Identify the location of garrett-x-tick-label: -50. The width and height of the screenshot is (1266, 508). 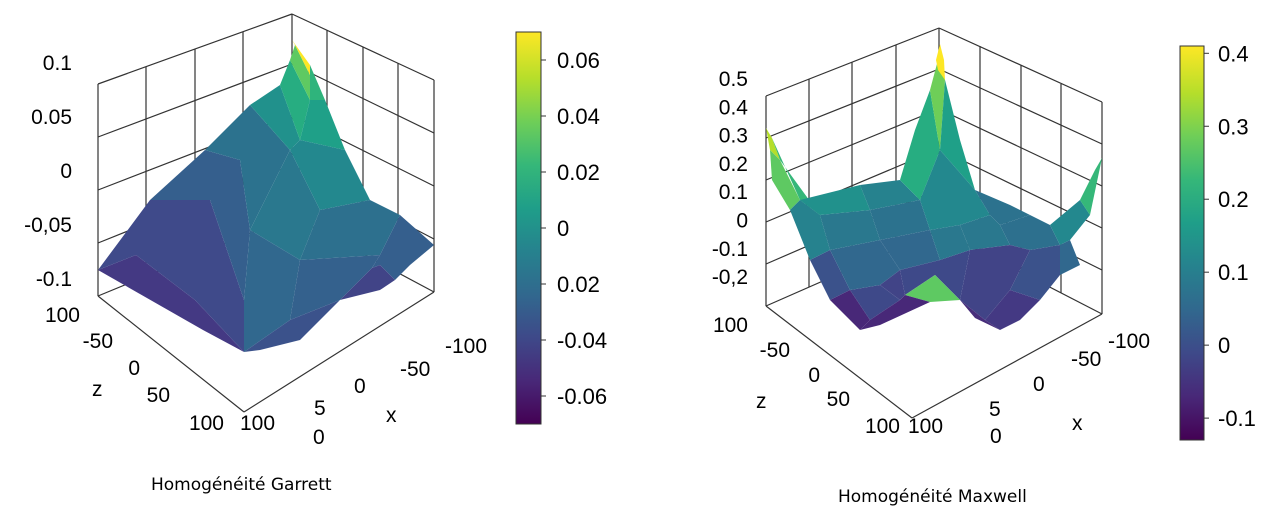
(415, 369).